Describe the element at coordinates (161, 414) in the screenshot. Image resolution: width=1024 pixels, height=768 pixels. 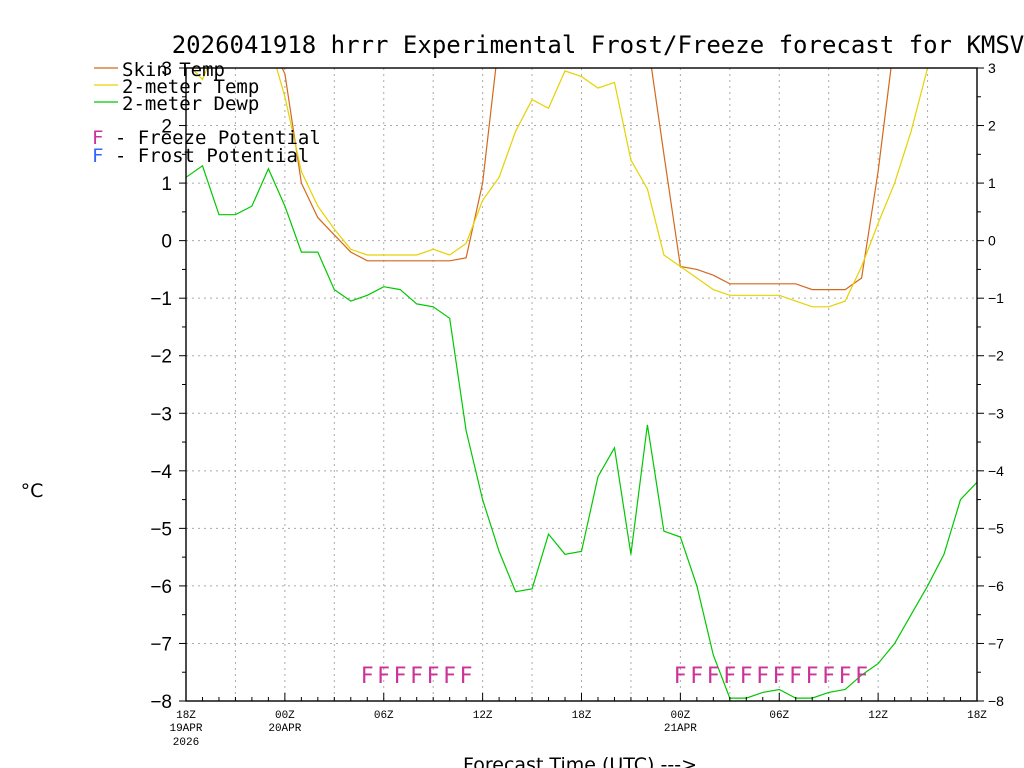
I see `y-tick-label-left: −3` at that location.